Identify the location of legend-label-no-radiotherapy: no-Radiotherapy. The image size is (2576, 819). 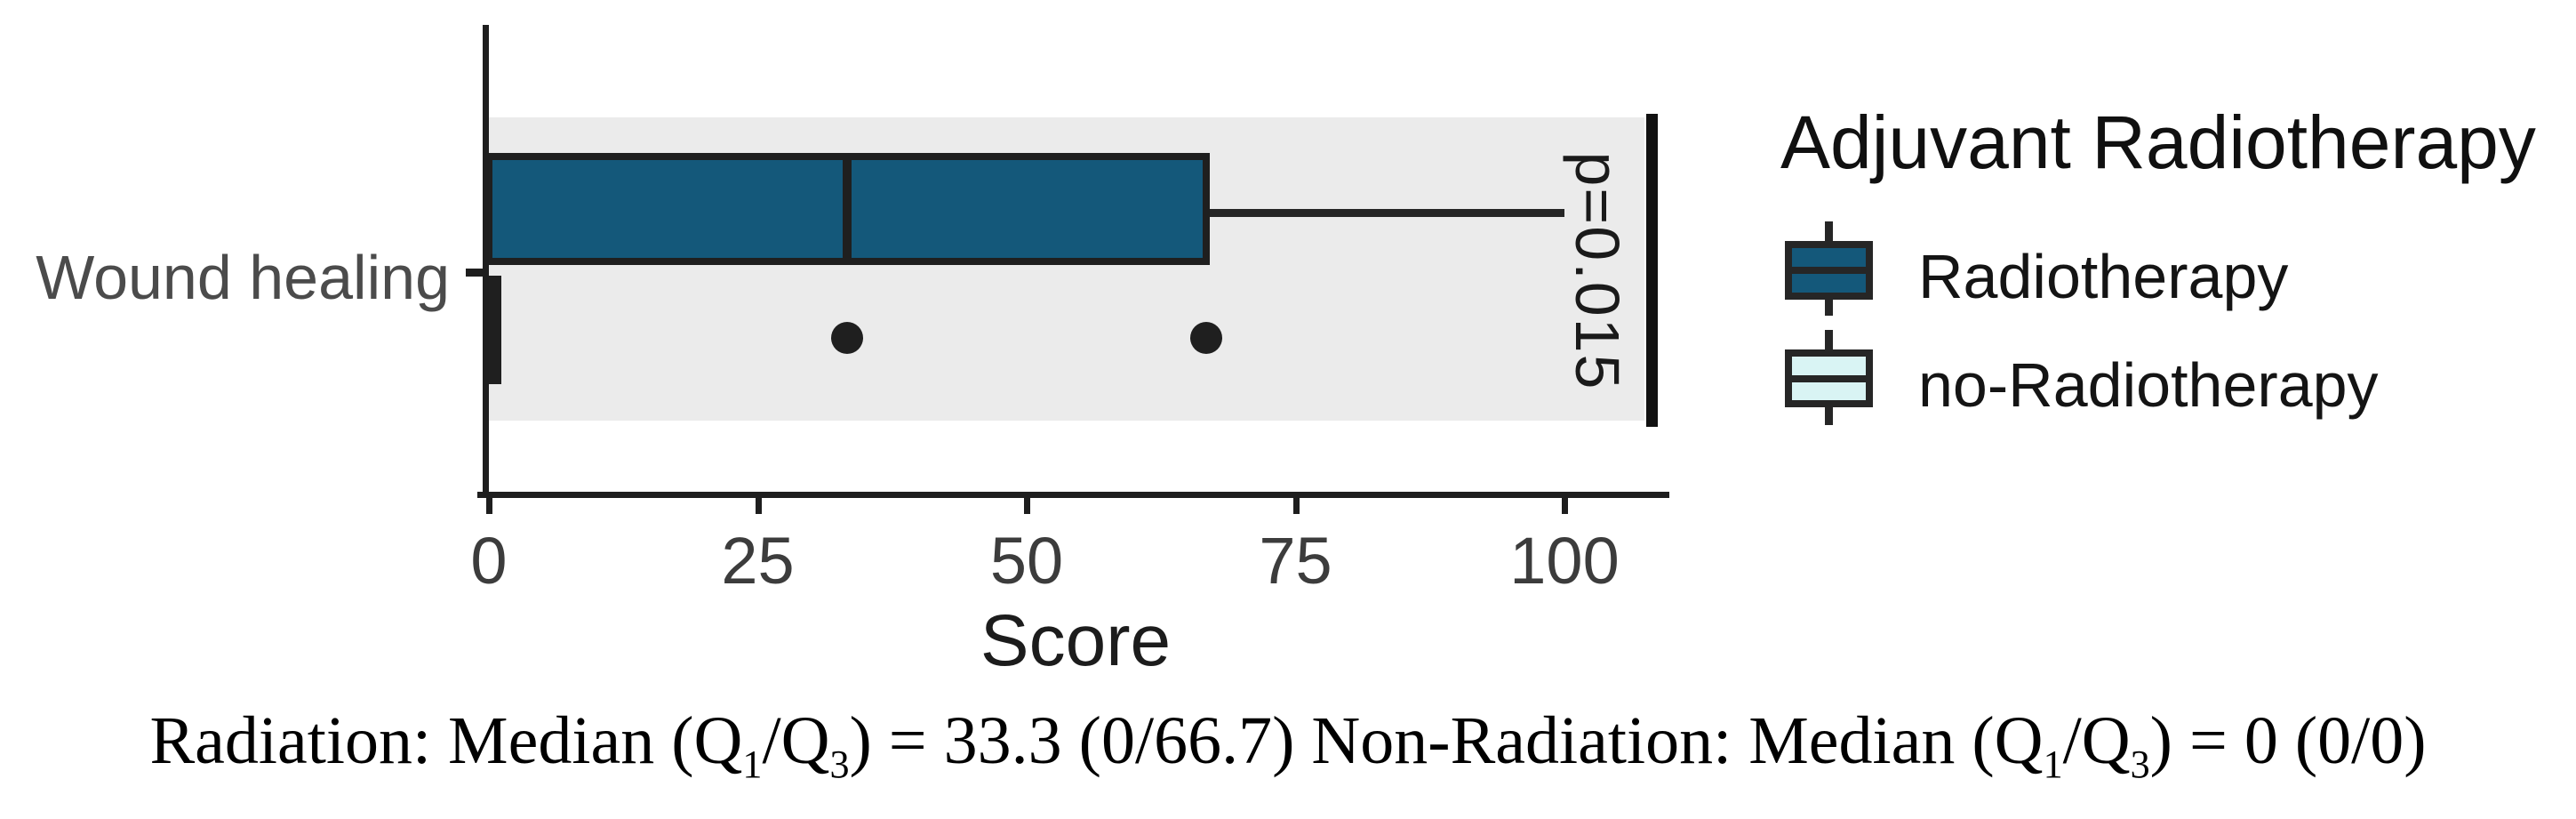
(2148, 385).